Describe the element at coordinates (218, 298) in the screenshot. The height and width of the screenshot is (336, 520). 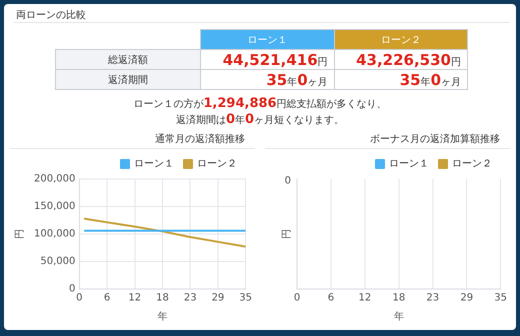
I see `x-tick-label: 29` at that location.